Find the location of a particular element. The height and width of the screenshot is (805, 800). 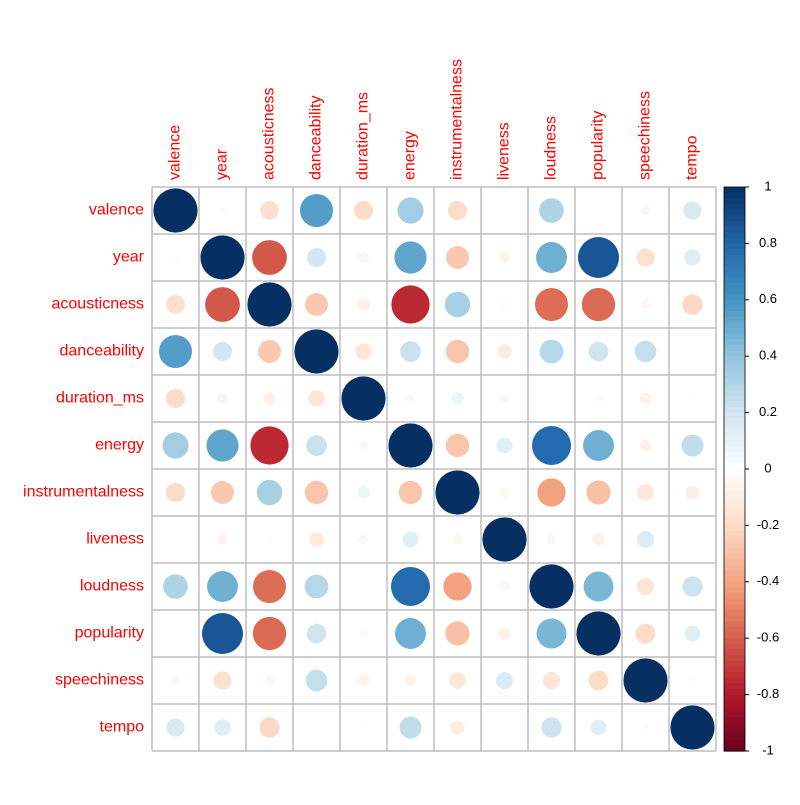

row-label: speechiness is located at coordinates (99, 680).